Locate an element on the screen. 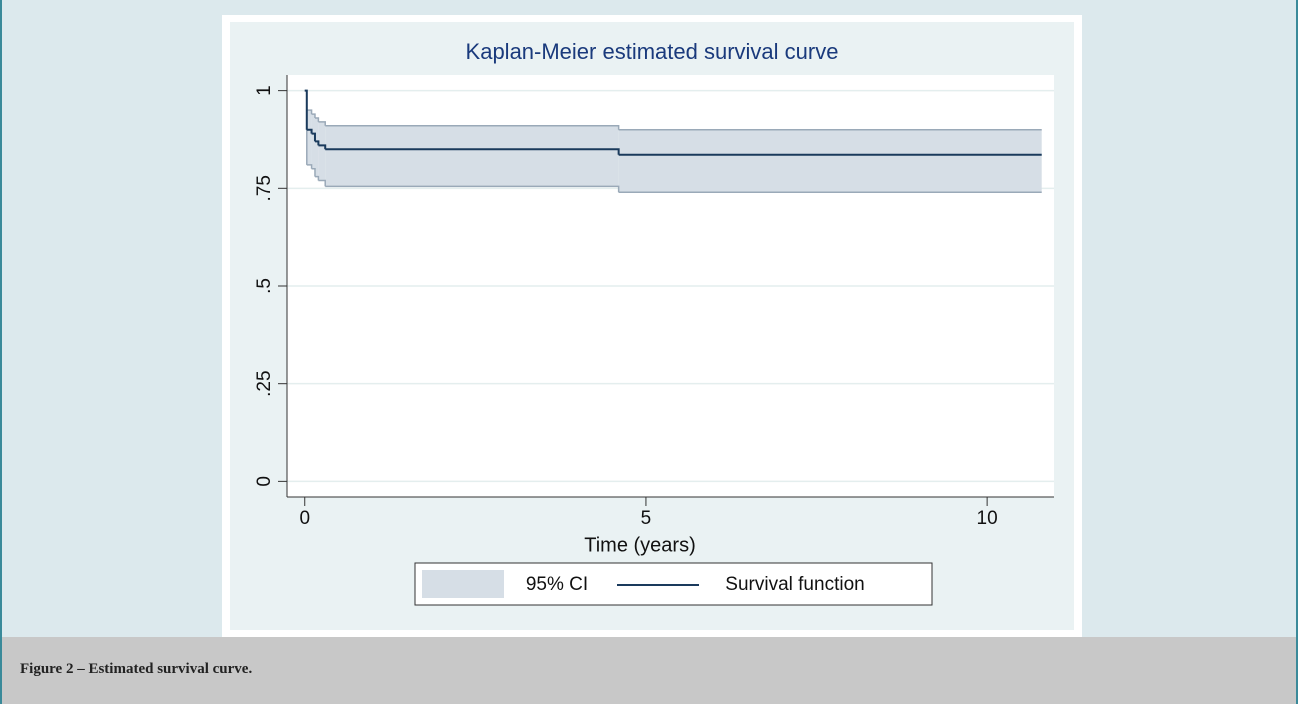 Image resolution: width=1298 pixels, height=704 pixels. y-tick-label: .5 is located at coordinates (264, 286).